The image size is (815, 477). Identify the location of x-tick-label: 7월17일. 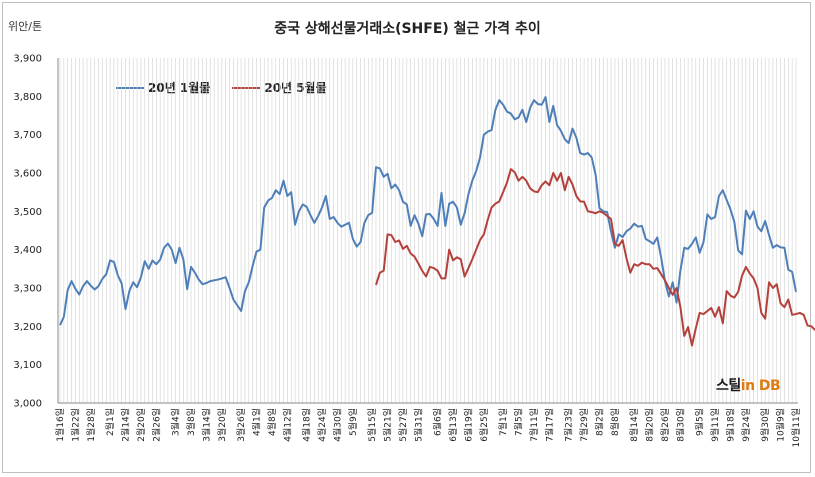
(549, 425).